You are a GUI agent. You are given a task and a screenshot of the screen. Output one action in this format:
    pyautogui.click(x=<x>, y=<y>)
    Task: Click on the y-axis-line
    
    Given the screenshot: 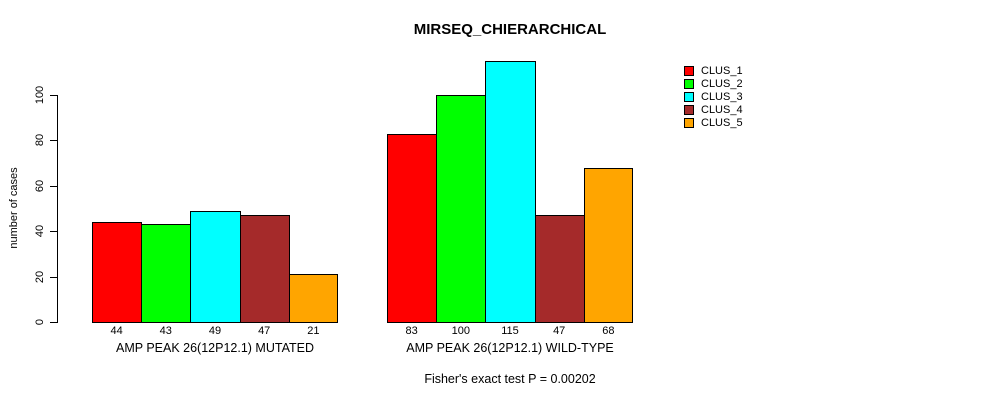 What is the action you would take?
    pyautogui.click(x=57, y=209)
    